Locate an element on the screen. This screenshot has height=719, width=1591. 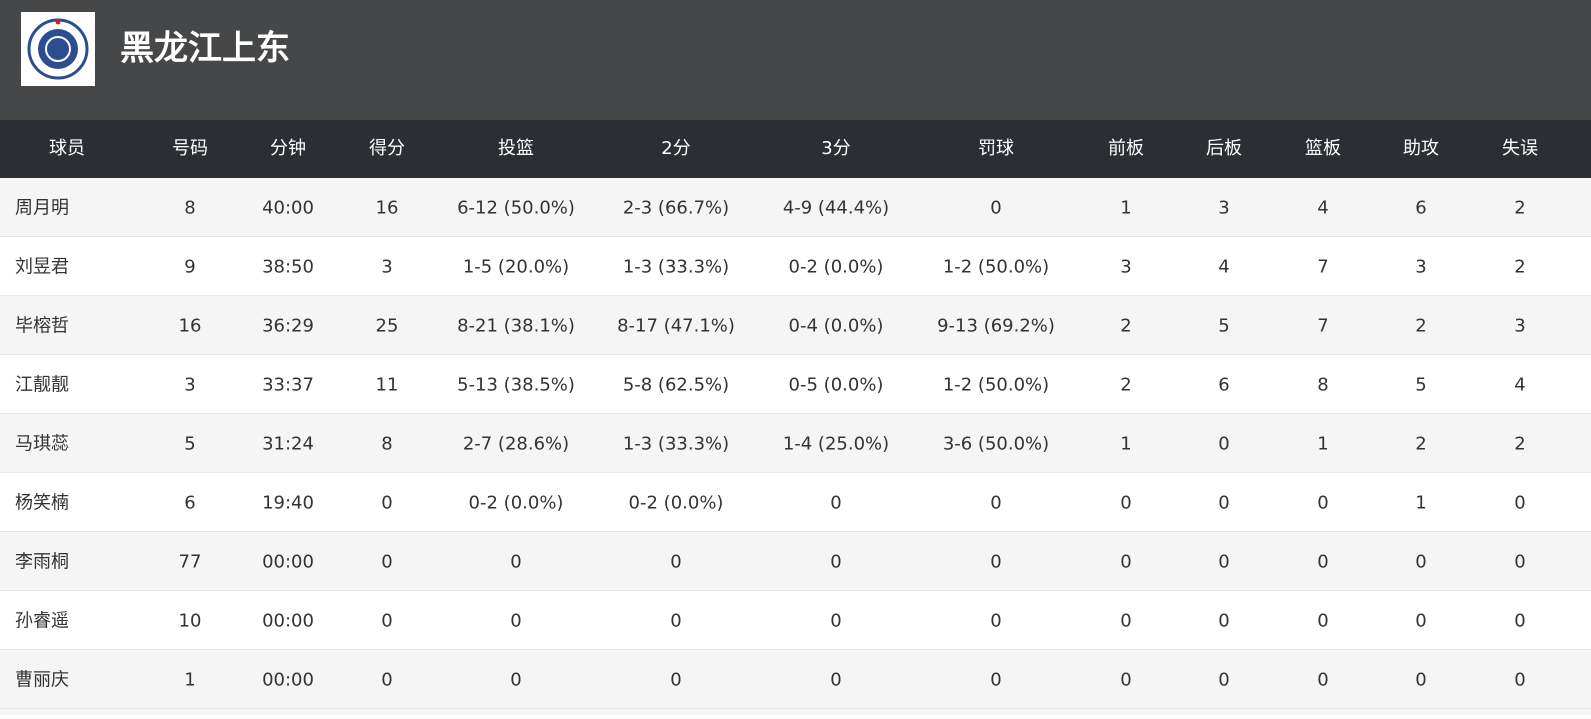
stat-cell: 0-5 (0.0%) is located at coordinates (836, 385).